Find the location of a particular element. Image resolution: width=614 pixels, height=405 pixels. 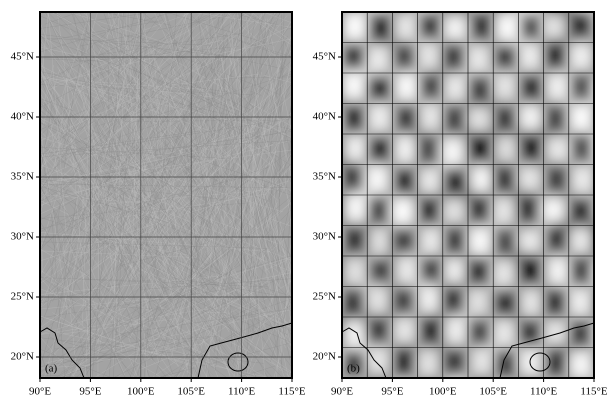

x-tick-label: 95°E is located at coordinates (90, 392).